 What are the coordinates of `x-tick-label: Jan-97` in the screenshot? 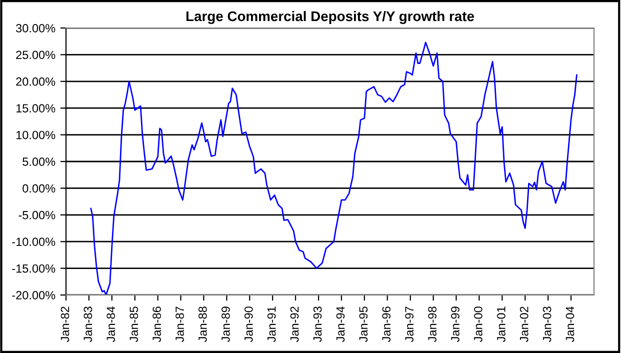 It's located at (409, 324).